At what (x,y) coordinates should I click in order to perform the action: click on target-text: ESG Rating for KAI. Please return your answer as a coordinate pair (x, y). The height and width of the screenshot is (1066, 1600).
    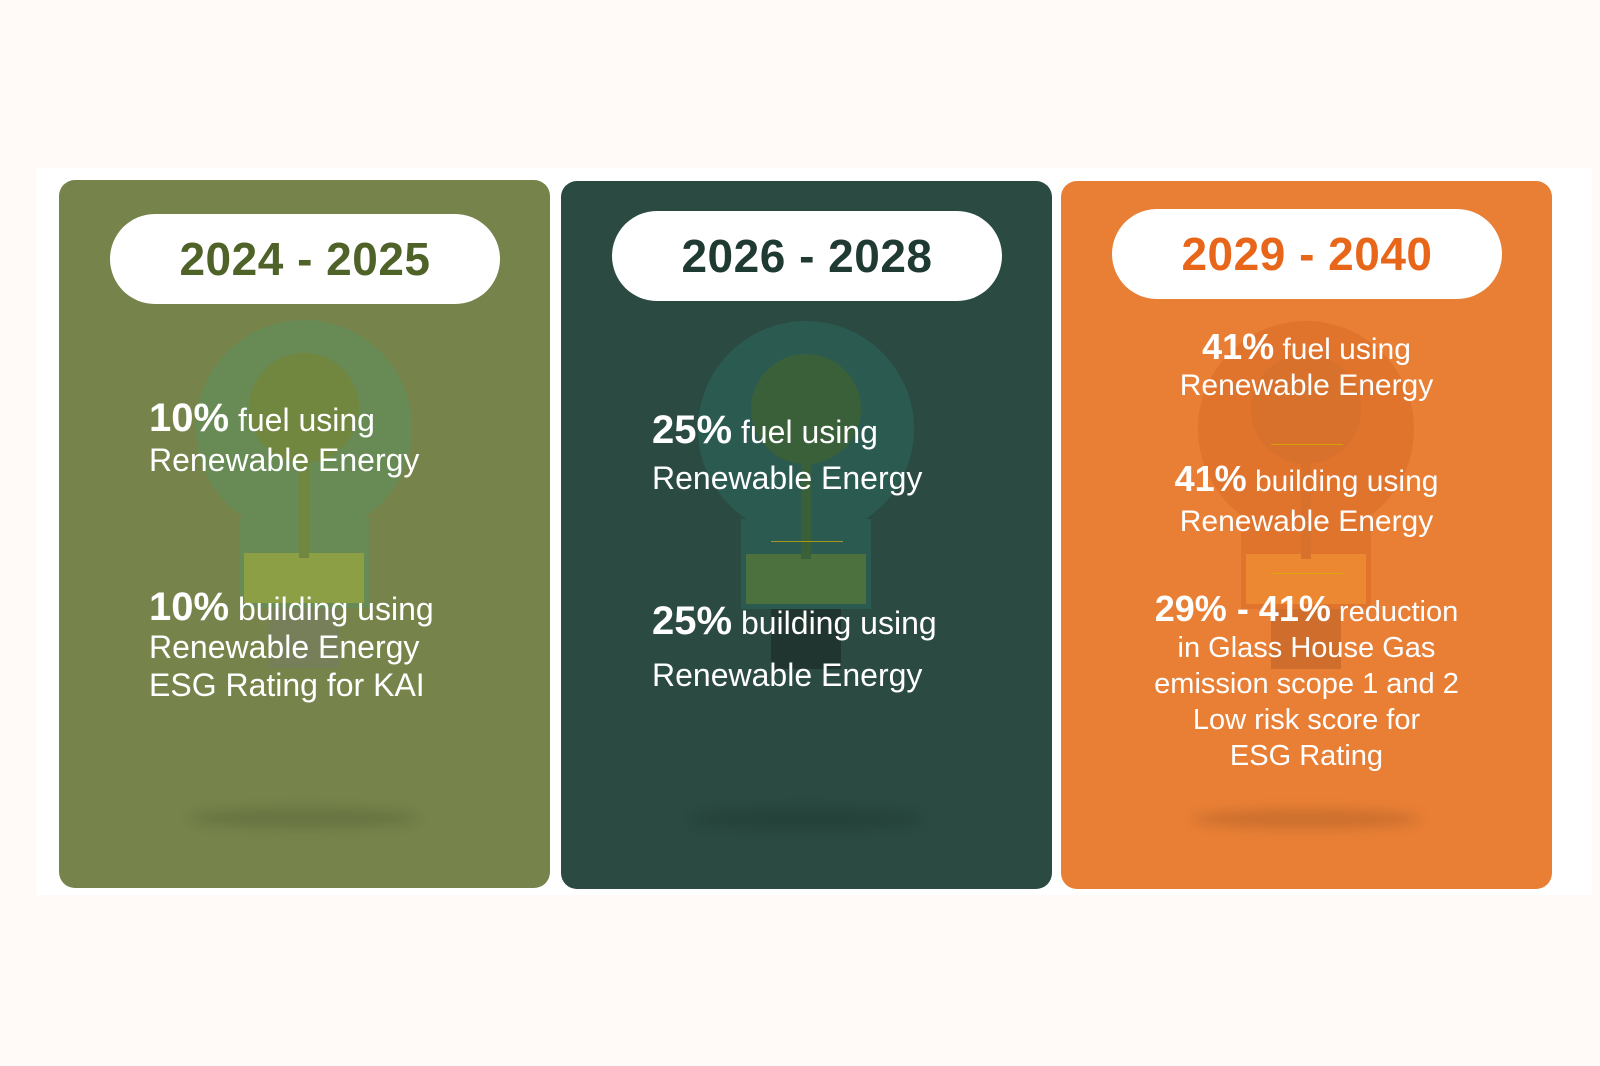
    Looking at the image, I should click on (287, 685).